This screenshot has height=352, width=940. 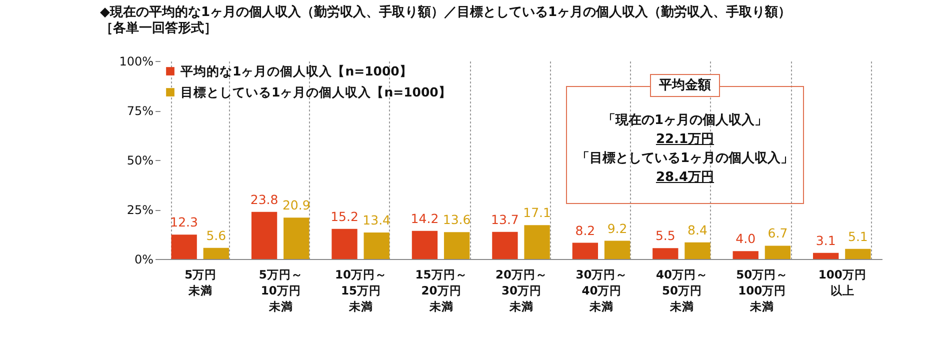 I want to click on y-tick-label: 25%, so click(x=140, y=210).